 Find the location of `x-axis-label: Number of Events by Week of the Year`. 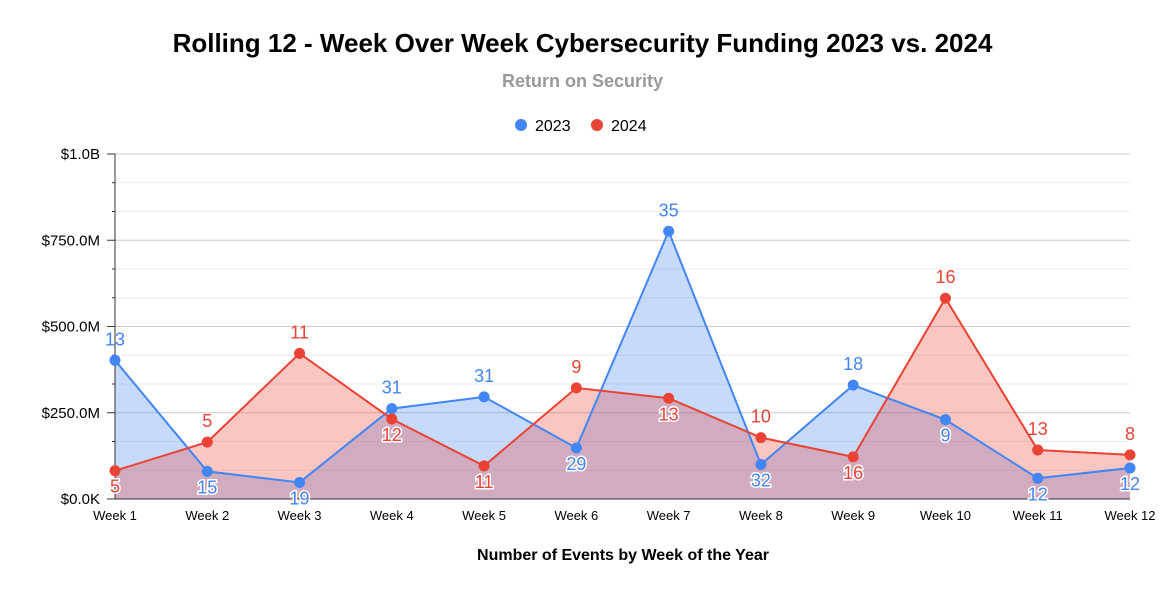

x-axis-label: Number of Events by Week of the Year is located at coordinates (623, 555).